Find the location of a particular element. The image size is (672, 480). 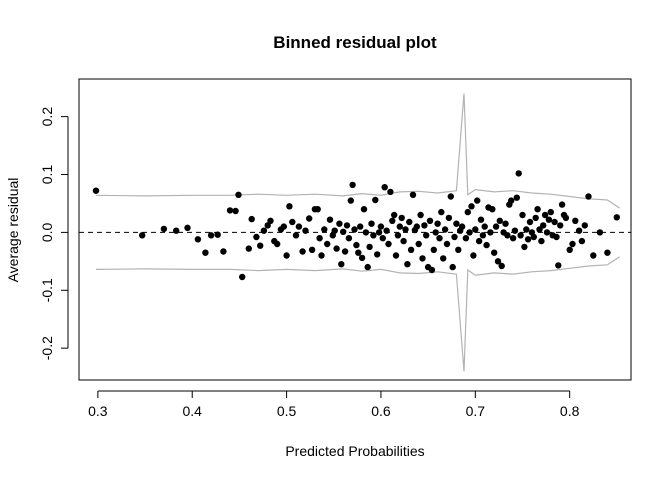

y-axis: -0.2 -0.1 0.0 0.1 0.2 is located at coordinates (54, 233).